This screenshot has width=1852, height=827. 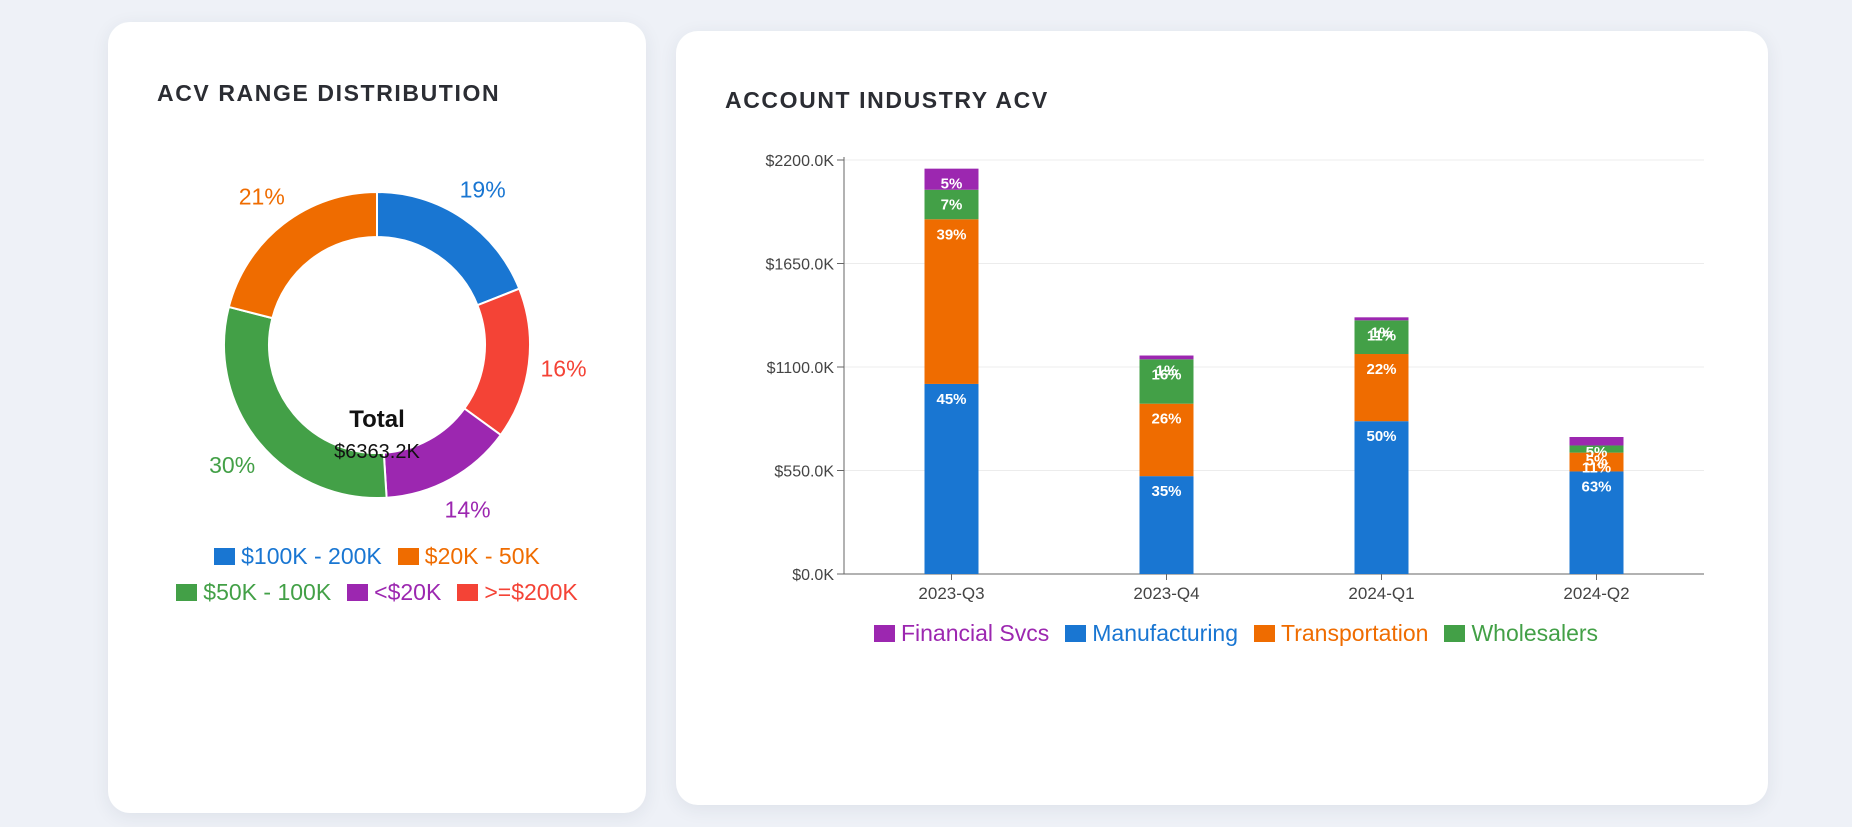 I want to click on donut-slice-100k-200k, so click(x=448, y=248).